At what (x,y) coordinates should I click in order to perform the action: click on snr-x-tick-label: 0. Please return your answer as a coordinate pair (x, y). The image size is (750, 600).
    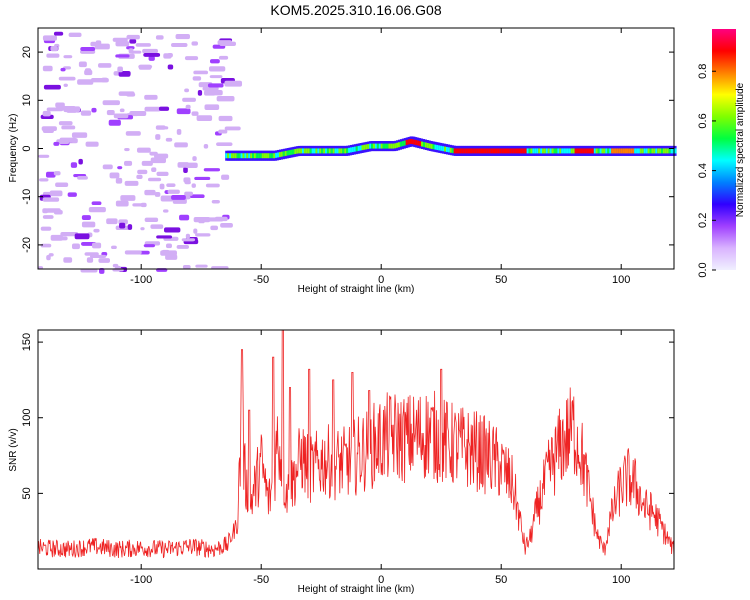
    Looking at the image, I should click on (381, 580).